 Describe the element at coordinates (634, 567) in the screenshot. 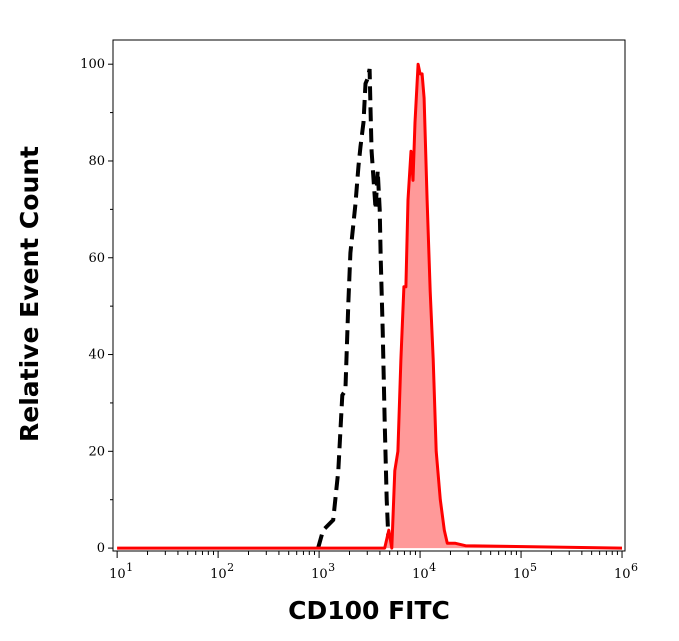

I see `x-tick-label-exponent: 6` at that location.